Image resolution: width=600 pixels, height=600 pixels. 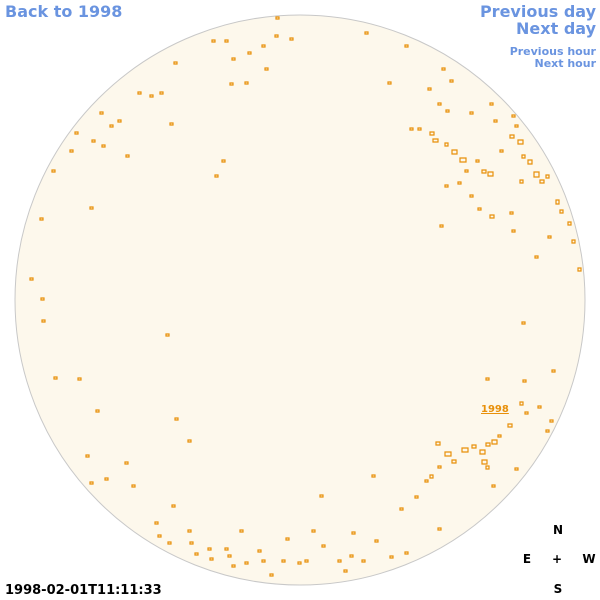 I want to click on back-link: Back to 1998, so click(x=64, y=11).